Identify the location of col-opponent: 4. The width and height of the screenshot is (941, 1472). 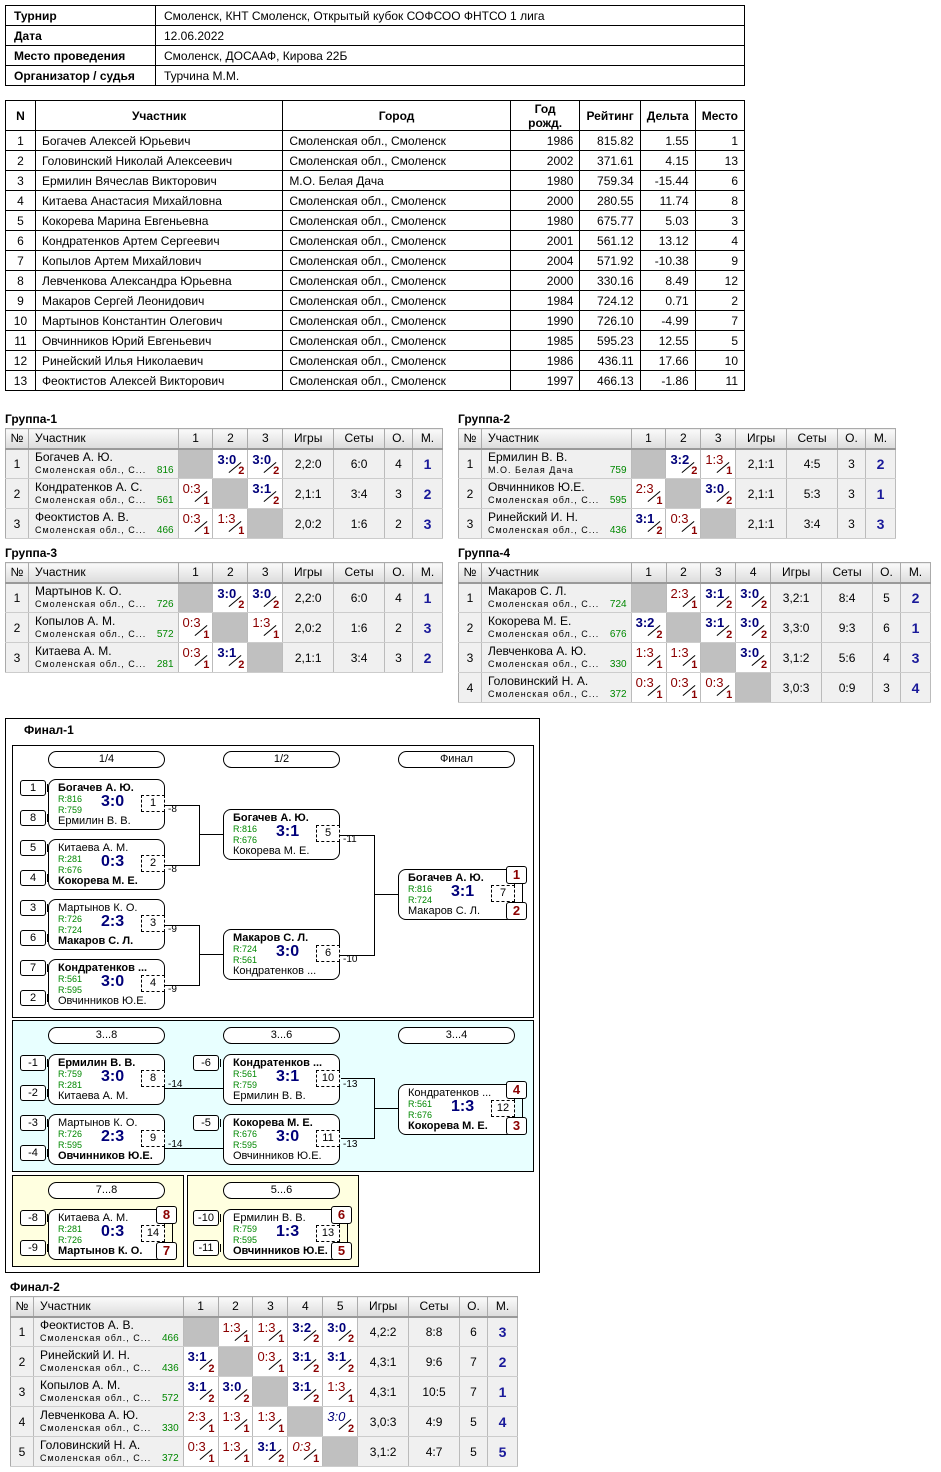
(305, 1307).